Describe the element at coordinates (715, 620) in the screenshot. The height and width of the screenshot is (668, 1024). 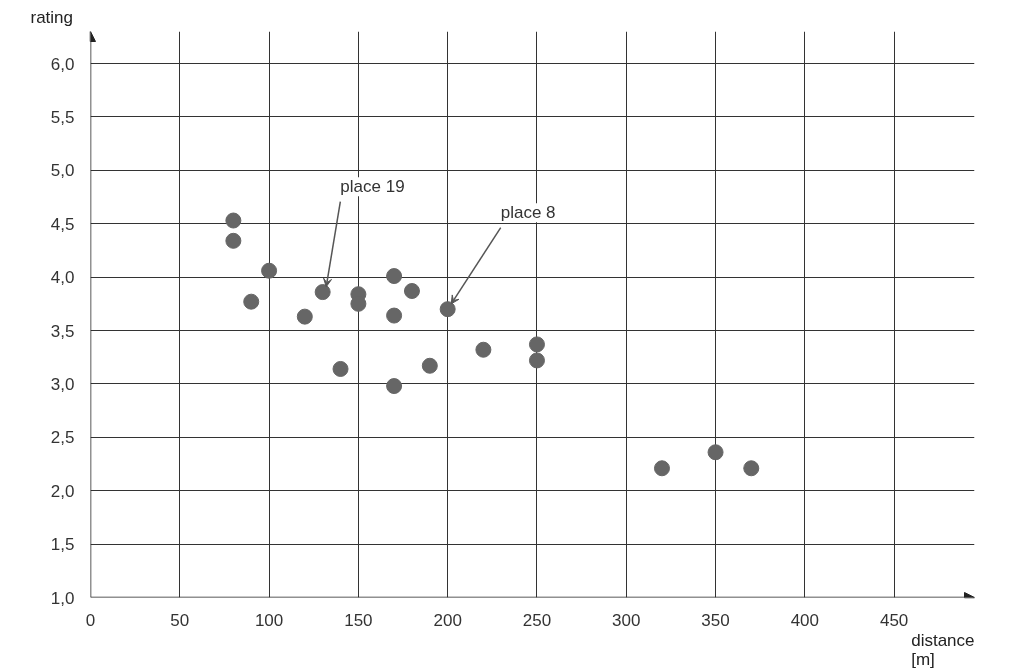
I see `x-tick-label: 350` at that location.